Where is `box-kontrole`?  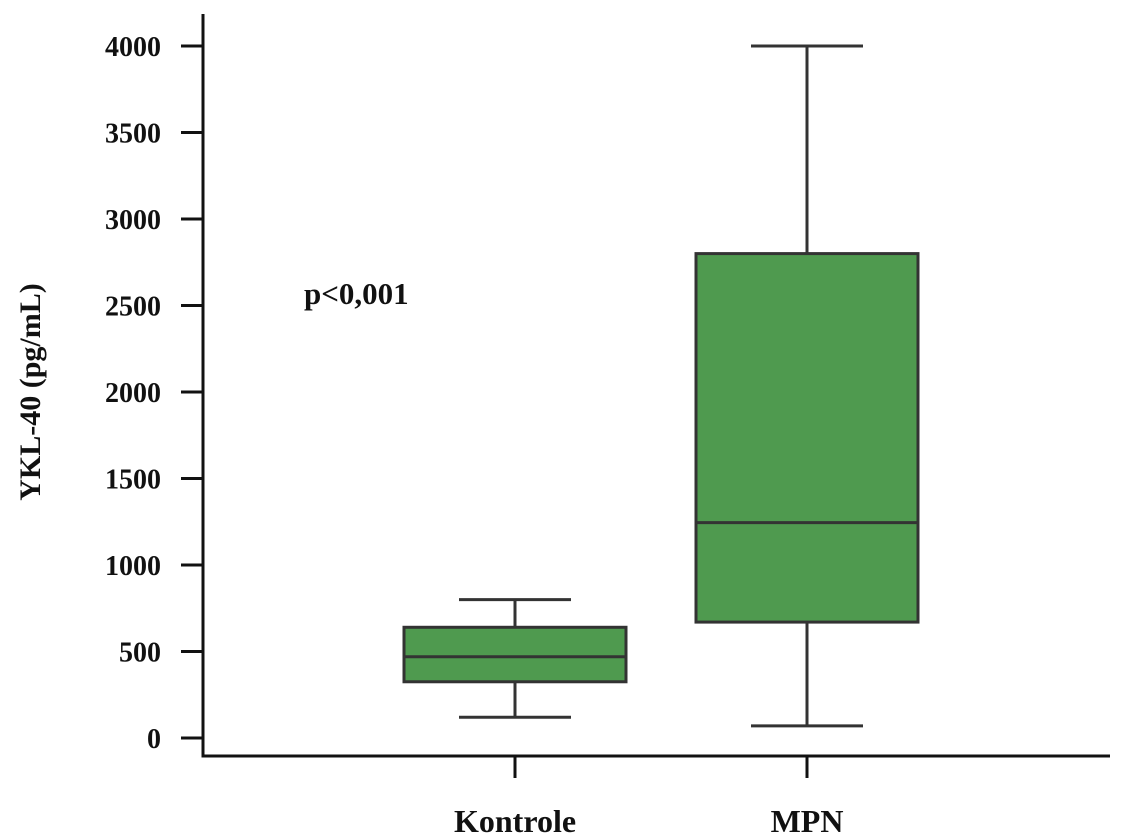
box-kontrole is located at coordinates (515, 658).